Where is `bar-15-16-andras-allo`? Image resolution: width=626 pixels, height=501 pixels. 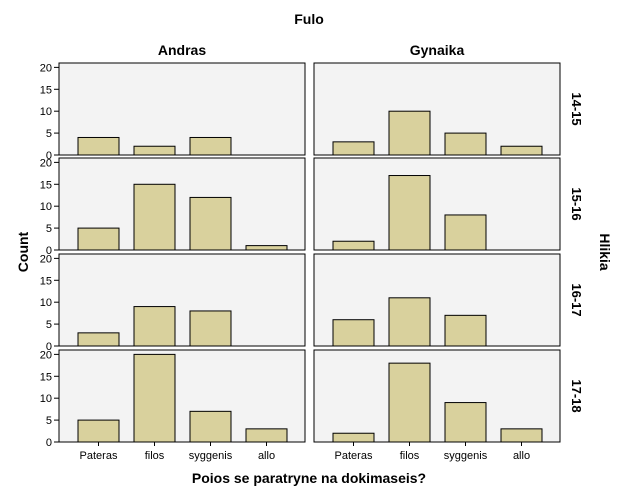 bar-15-16-andras-allo is located at coordinates (266, 248).